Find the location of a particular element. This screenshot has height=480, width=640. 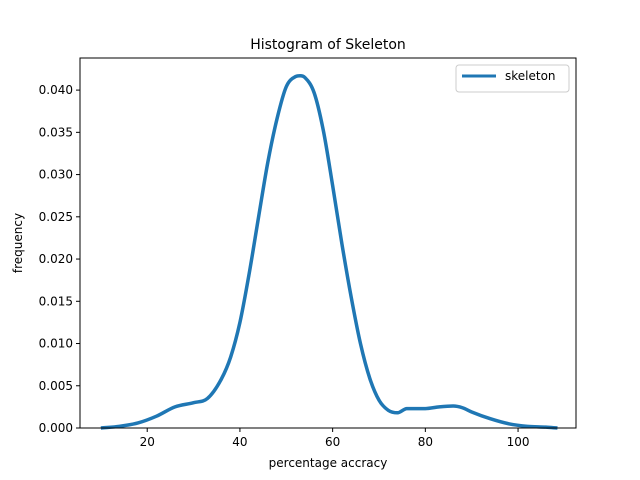

y-tick-label: 0.035 is located at coordinates (56, 132).